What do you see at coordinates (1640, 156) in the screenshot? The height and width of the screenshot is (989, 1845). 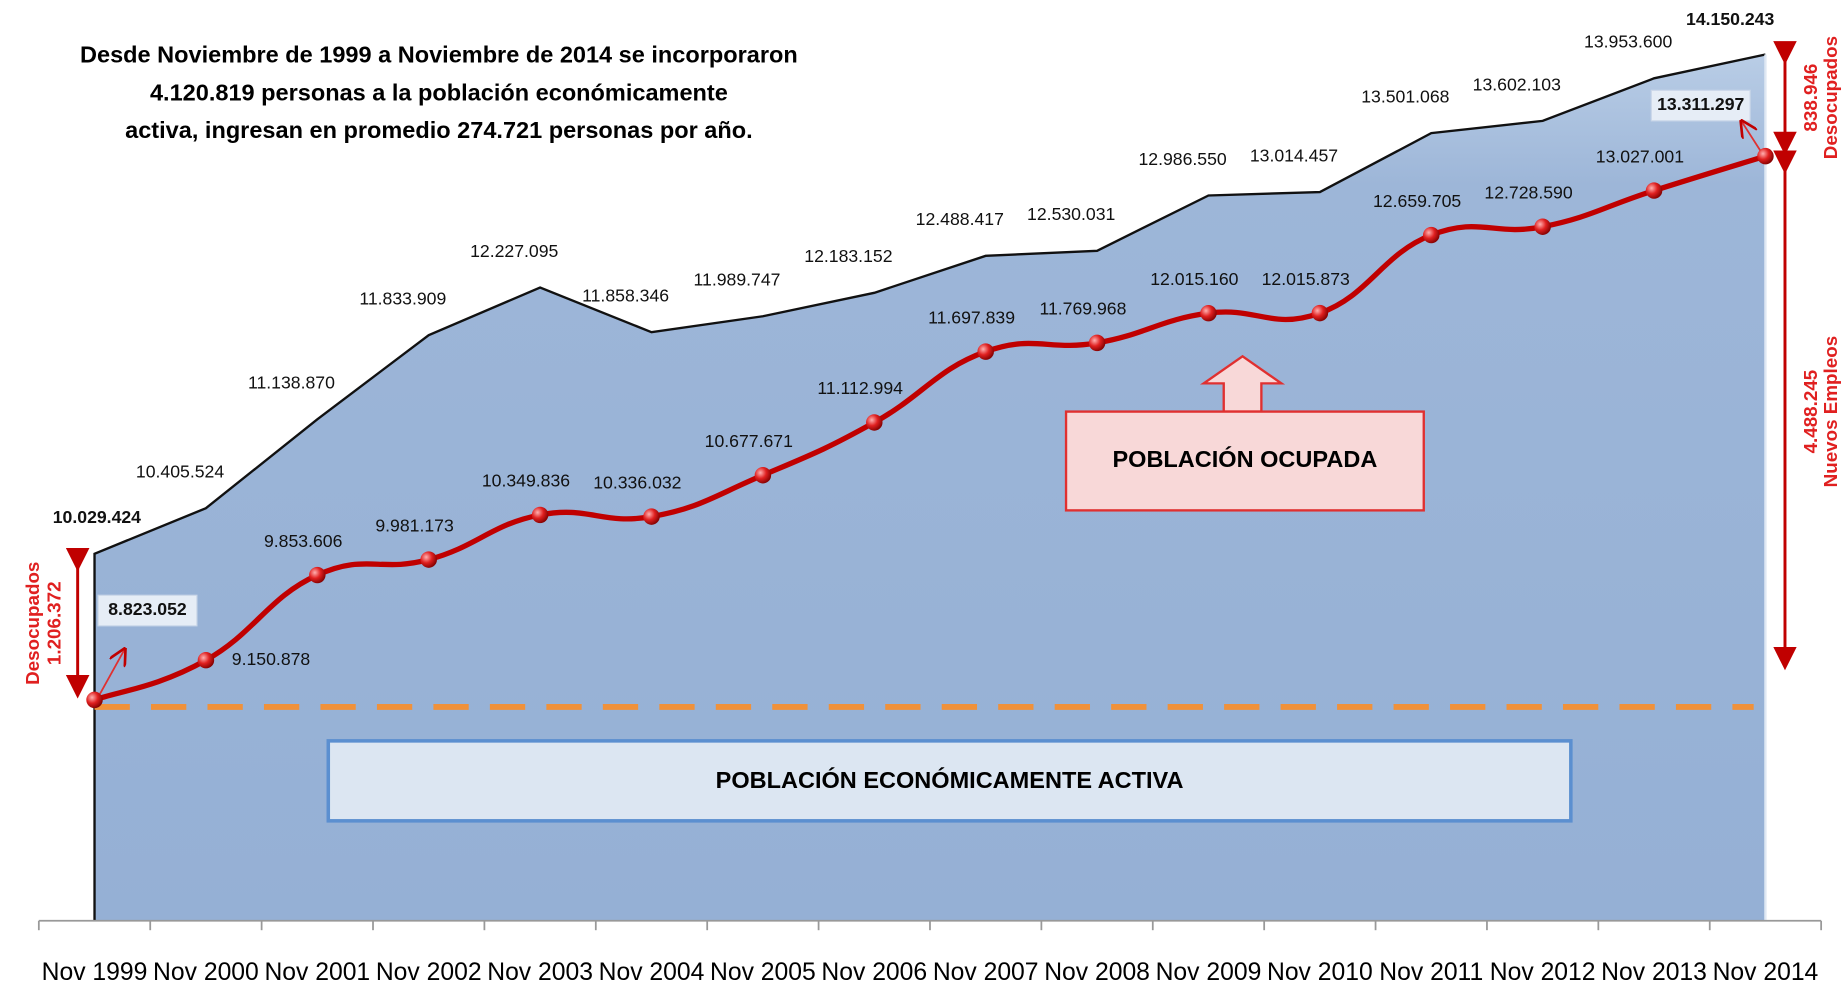 I see `data-label: 13.027.001` at bounding box center [1640, 156].